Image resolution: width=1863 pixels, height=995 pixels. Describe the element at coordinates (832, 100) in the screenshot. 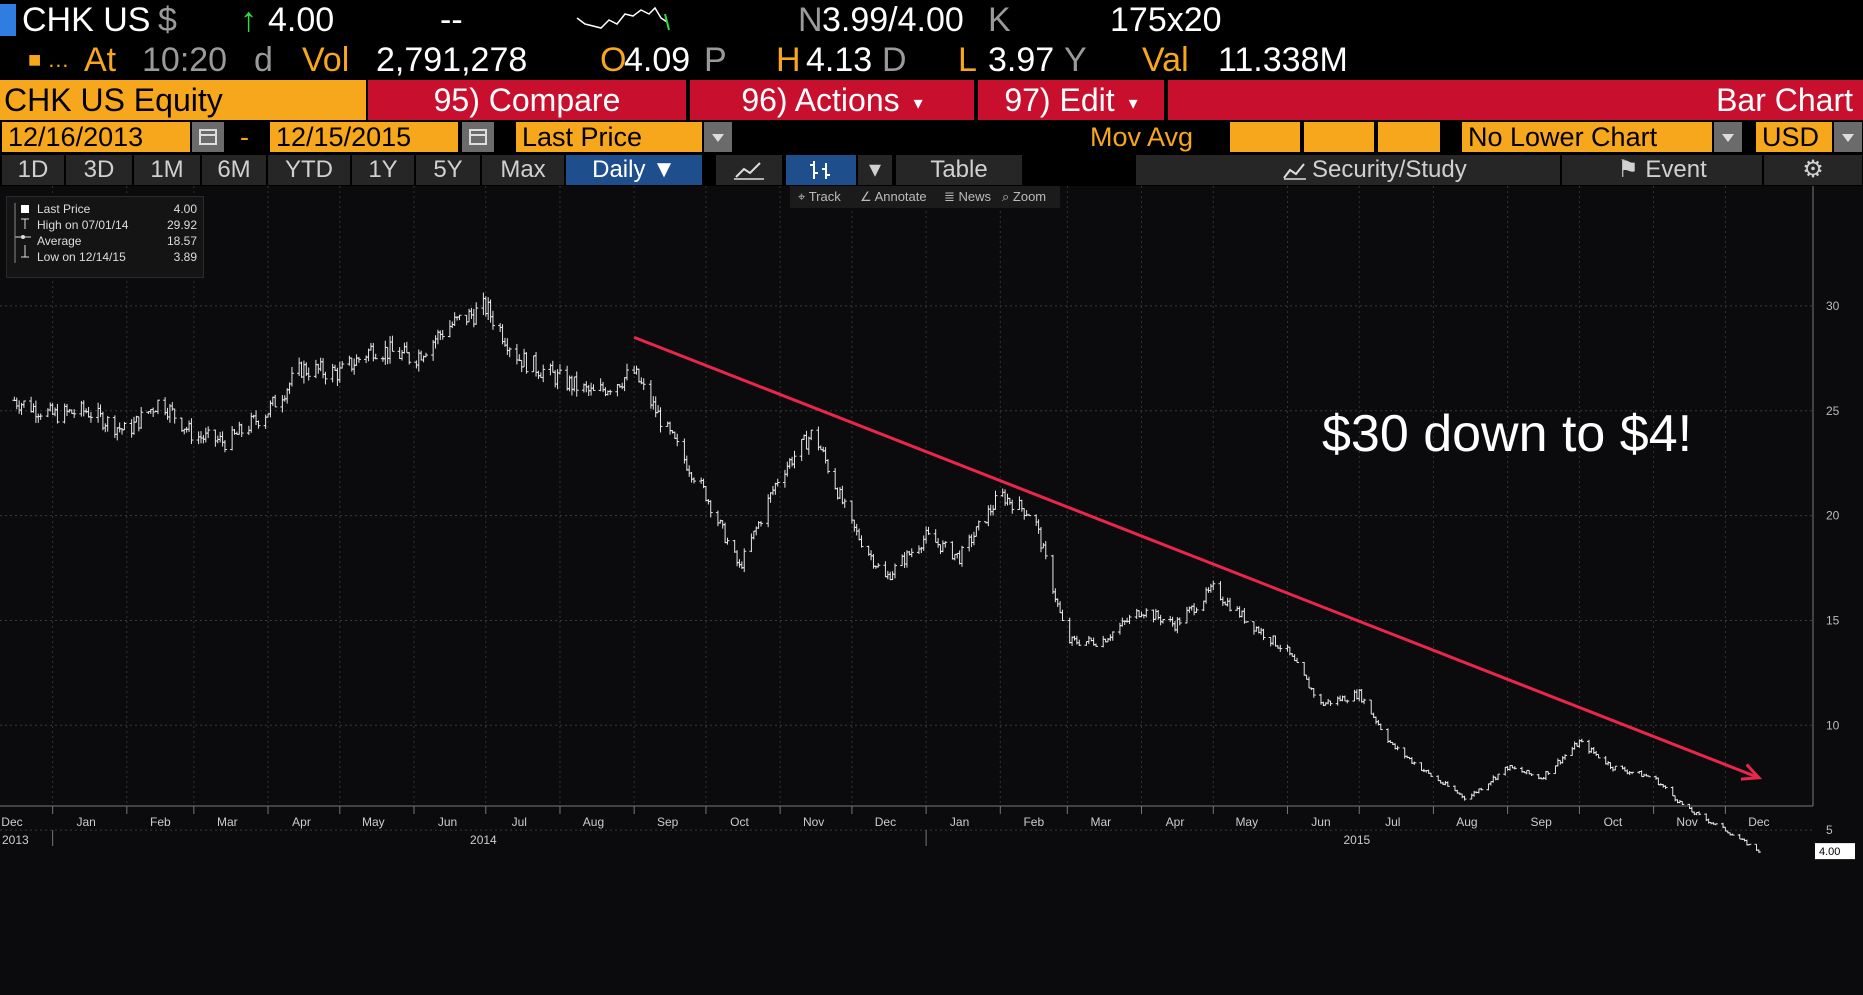

I see `actions-button: 96) Actions ▾` at that location.